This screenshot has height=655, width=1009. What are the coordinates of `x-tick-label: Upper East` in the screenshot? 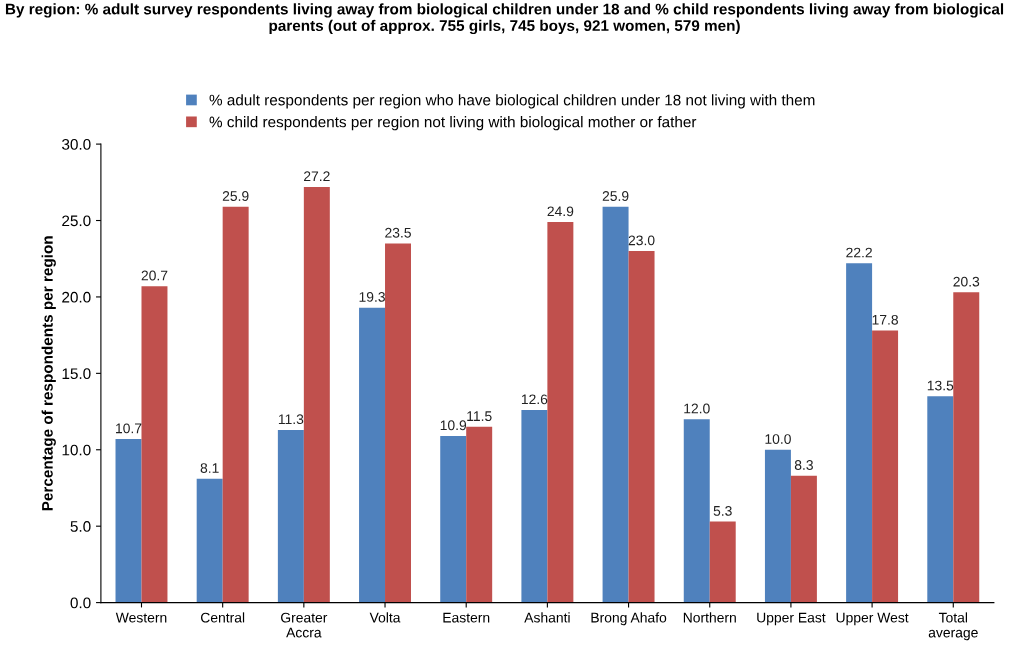 It's located at (791, 619).